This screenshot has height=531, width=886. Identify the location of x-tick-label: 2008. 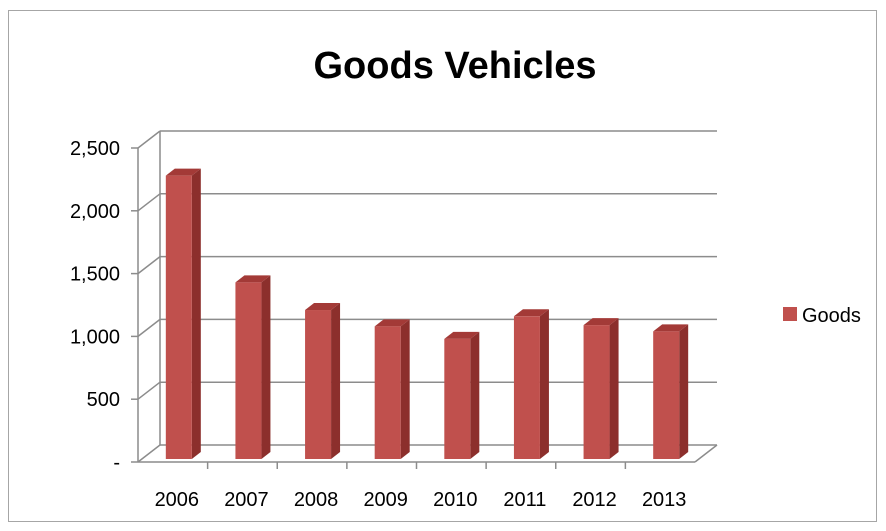
(316, 500).